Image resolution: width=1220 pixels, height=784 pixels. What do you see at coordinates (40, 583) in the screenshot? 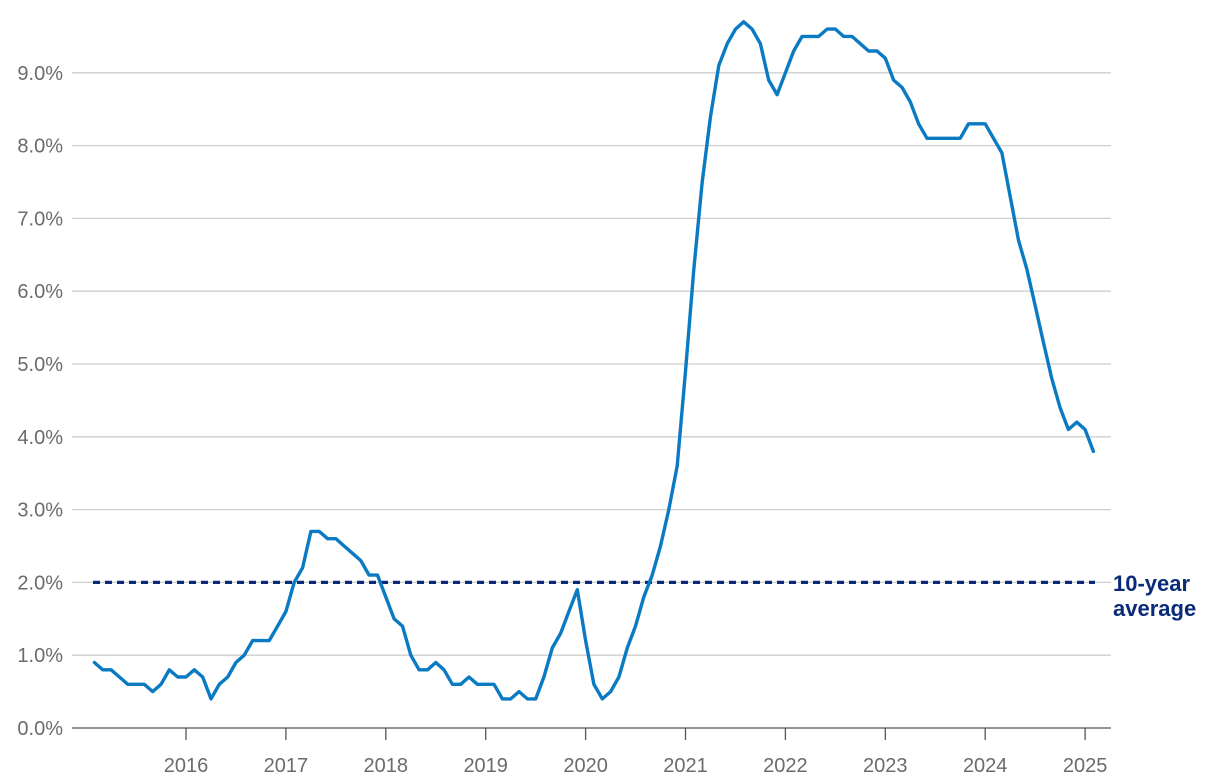
I see `y-tick-label: 2.0%` at bounding box center [40, 583].